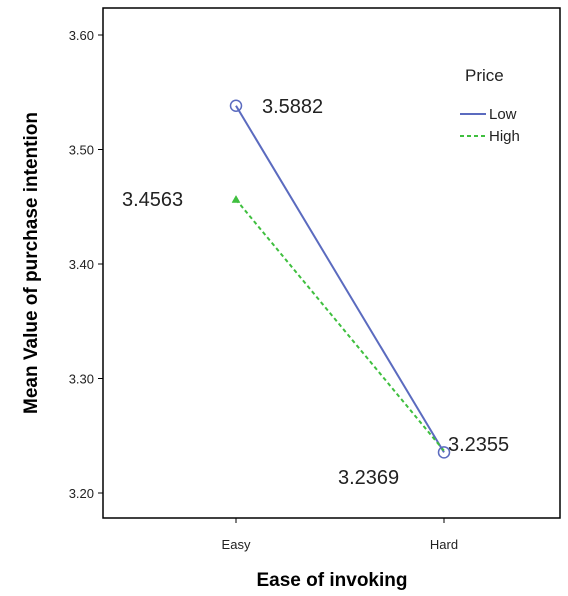 Image resolution: width=568 pixels, height=596 pixels. What do you see at coordinates (236, 106) in the screenshot?
I see `data-point-low-easy` at bounding box center [236, 106].